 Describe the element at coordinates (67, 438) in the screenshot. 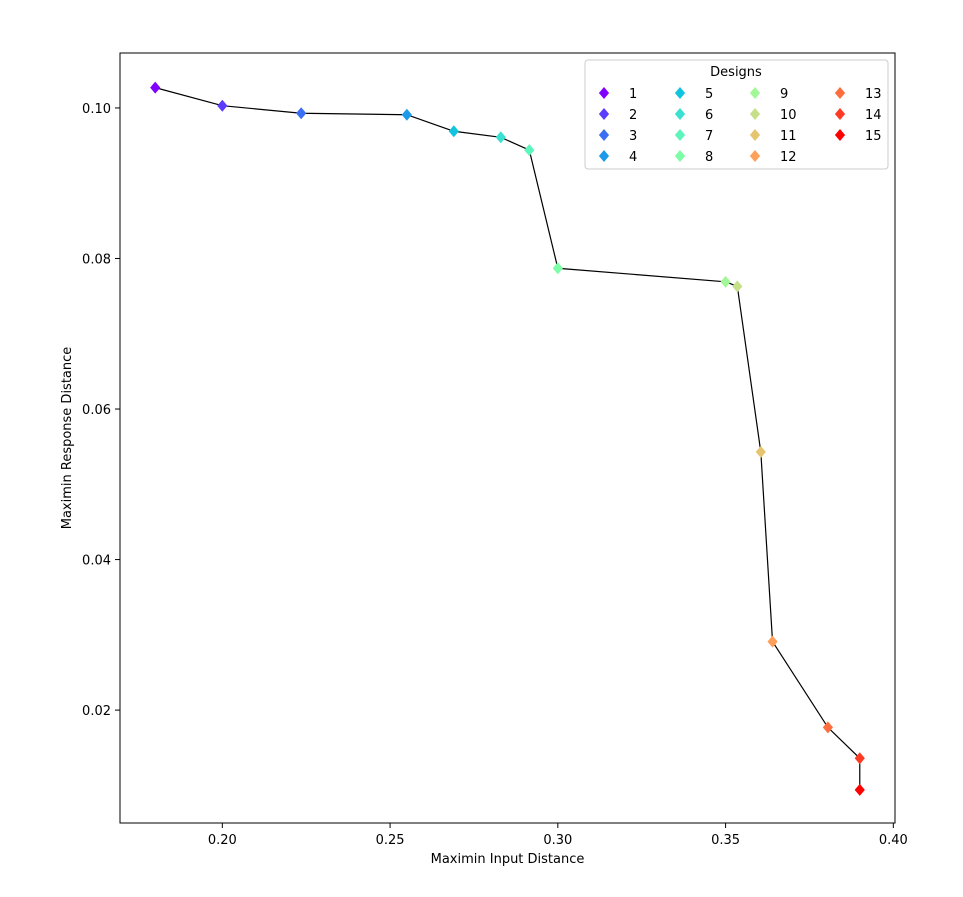

I see `y-axis-label: Maximin Response Distance` at that location.